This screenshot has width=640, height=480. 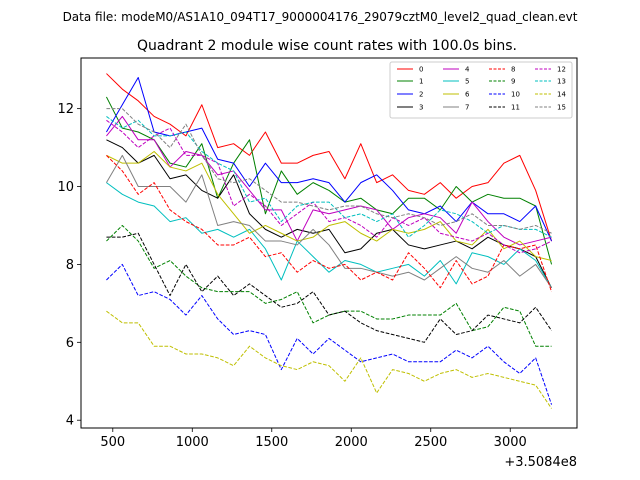 What do you see at coordinates (467, 82) in the screenshot?
I see `legend-label-5: 5` at bounding box center [467, 82].